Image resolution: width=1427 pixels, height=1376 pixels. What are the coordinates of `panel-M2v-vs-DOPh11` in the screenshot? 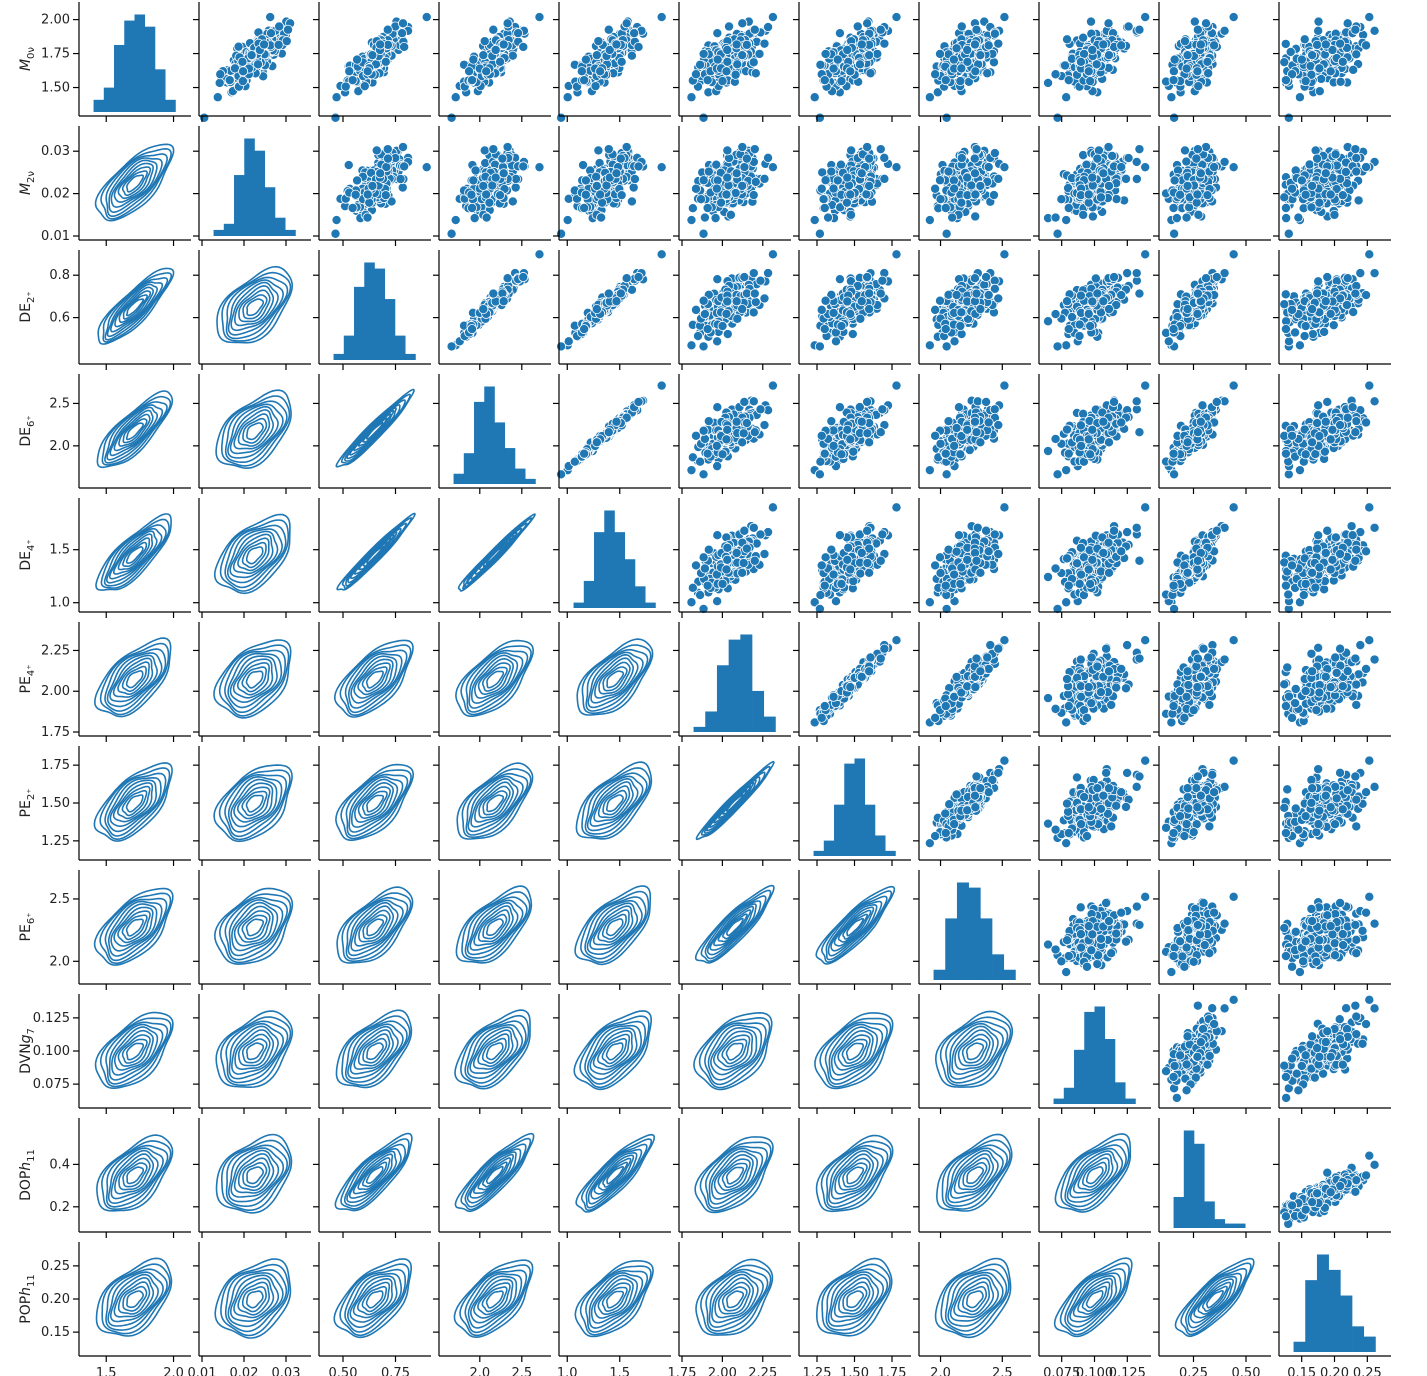 It's located at (1212, 186).